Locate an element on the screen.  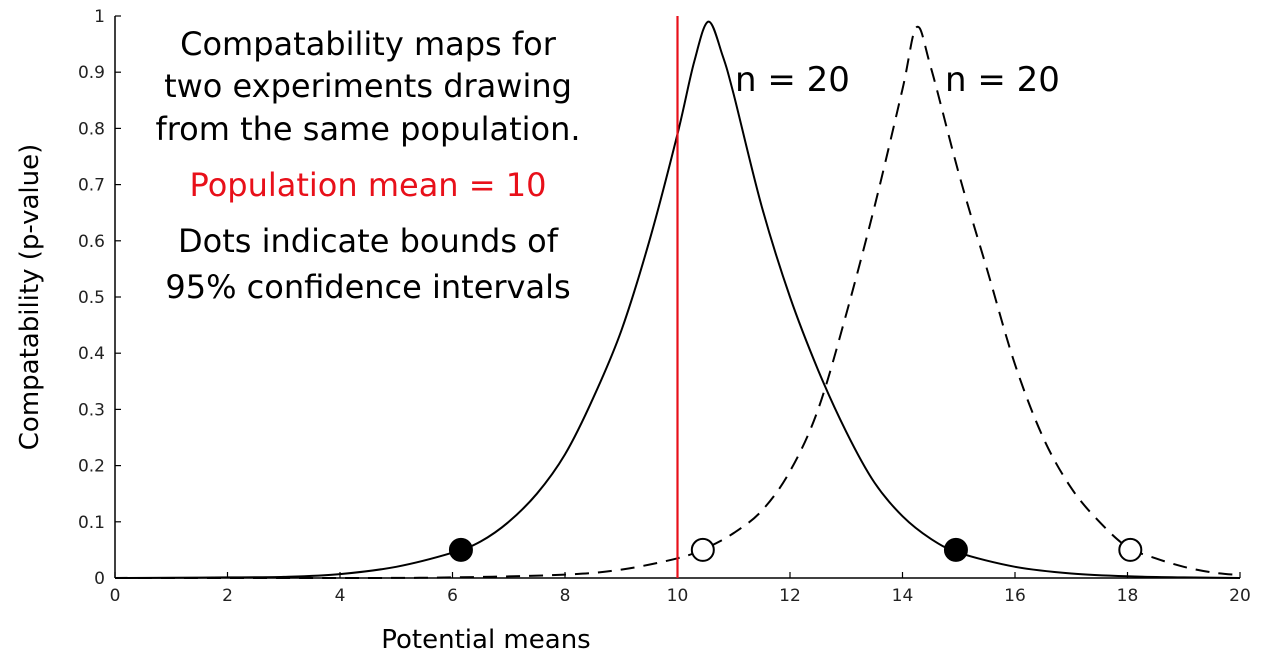
population-mean-label: Population mean = 10 is located at coordinates (368, 185).